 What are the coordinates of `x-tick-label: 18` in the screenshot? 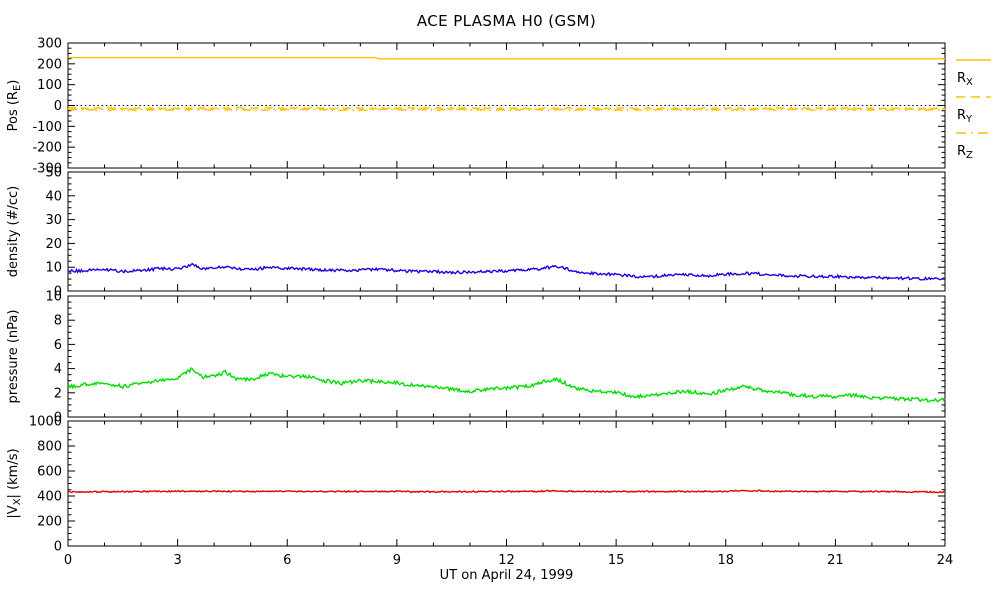 It's located at (725, 560).